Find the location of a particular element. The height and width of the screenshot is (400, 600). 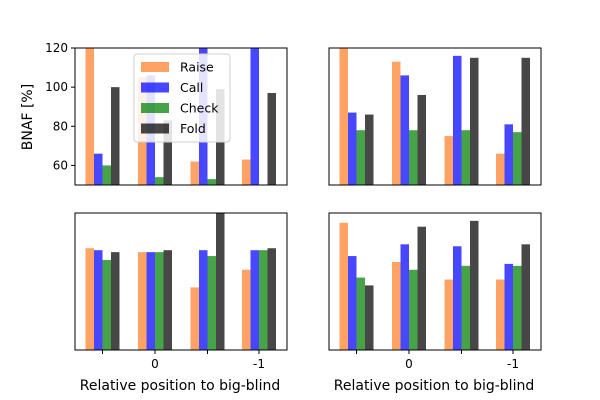

legend-label-call: Call is located at coordinates (191, 87).